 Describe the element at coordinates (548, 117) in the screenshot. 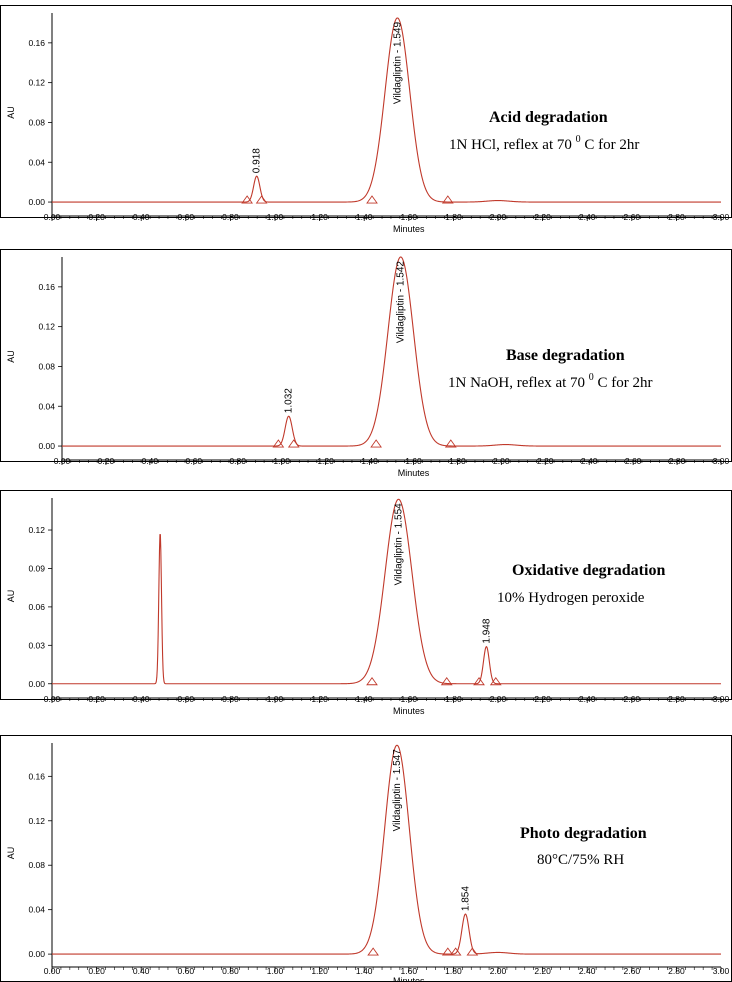

I see `degradation-title: Acid degradation` at that location.